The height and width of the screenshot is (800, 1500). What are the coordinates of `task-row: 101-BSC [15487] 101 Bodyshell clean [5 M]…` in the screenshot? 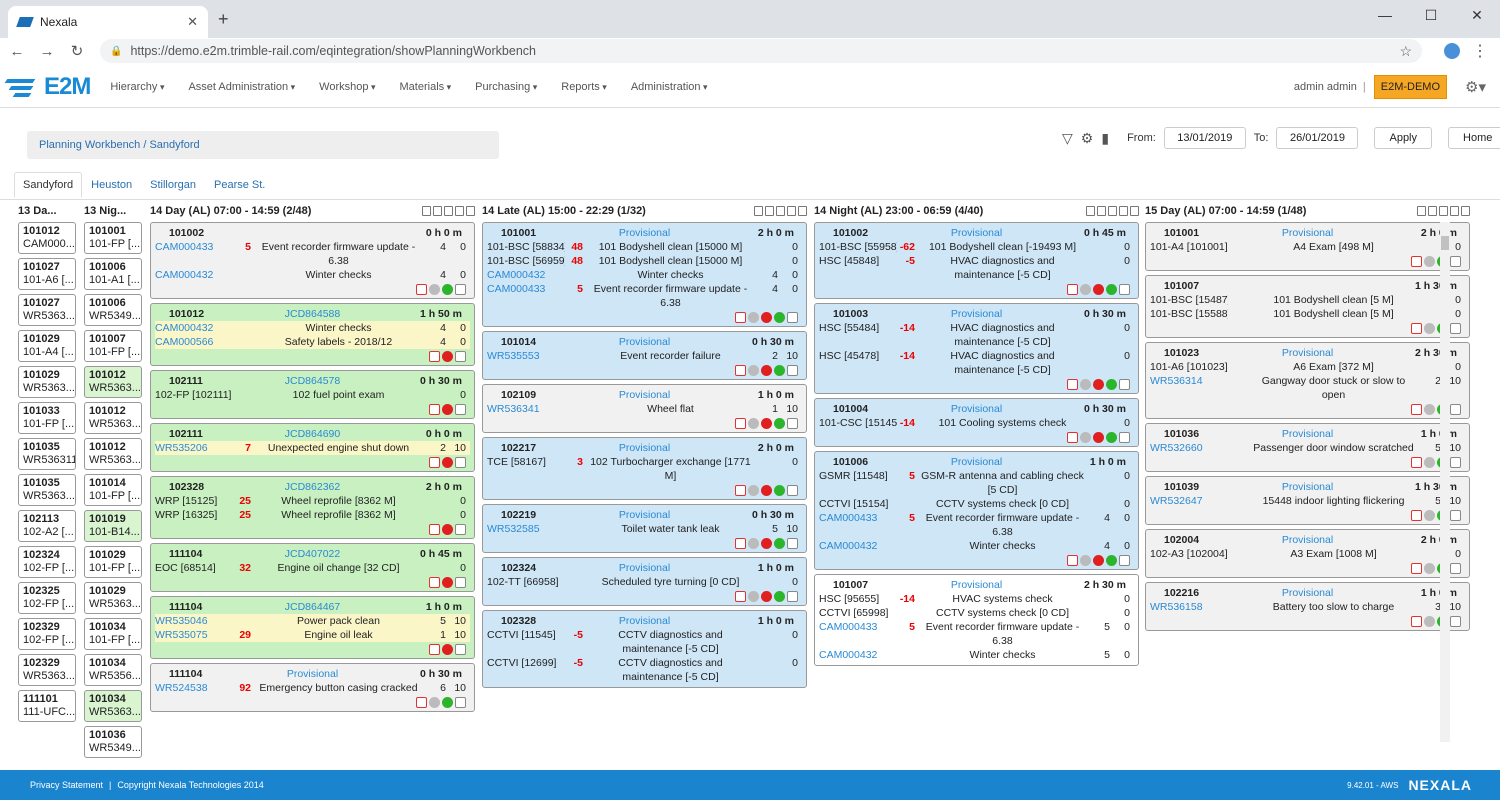 It's located at (1307, 300).